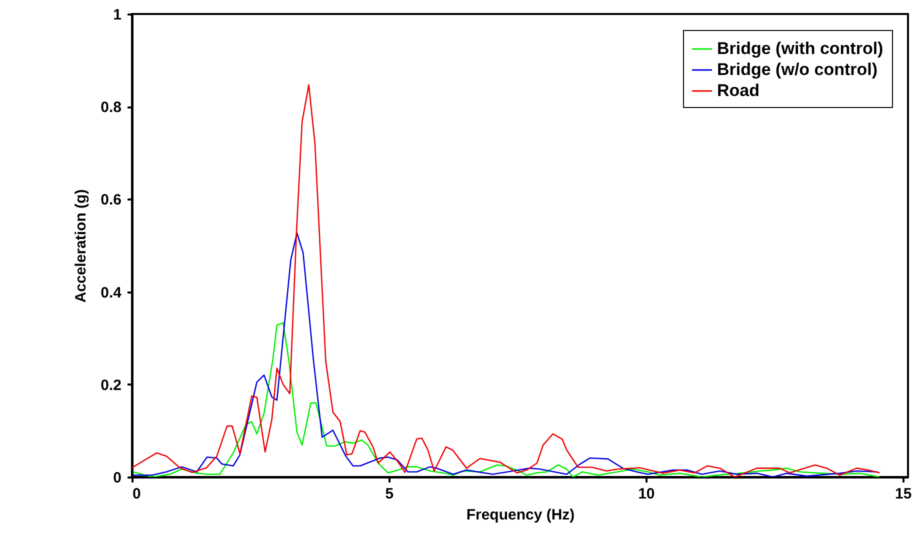  What do you see at coordinates (903, 494) in the screenshot?
I see `x-tick-label: 15` at bounding box center [903, 494].